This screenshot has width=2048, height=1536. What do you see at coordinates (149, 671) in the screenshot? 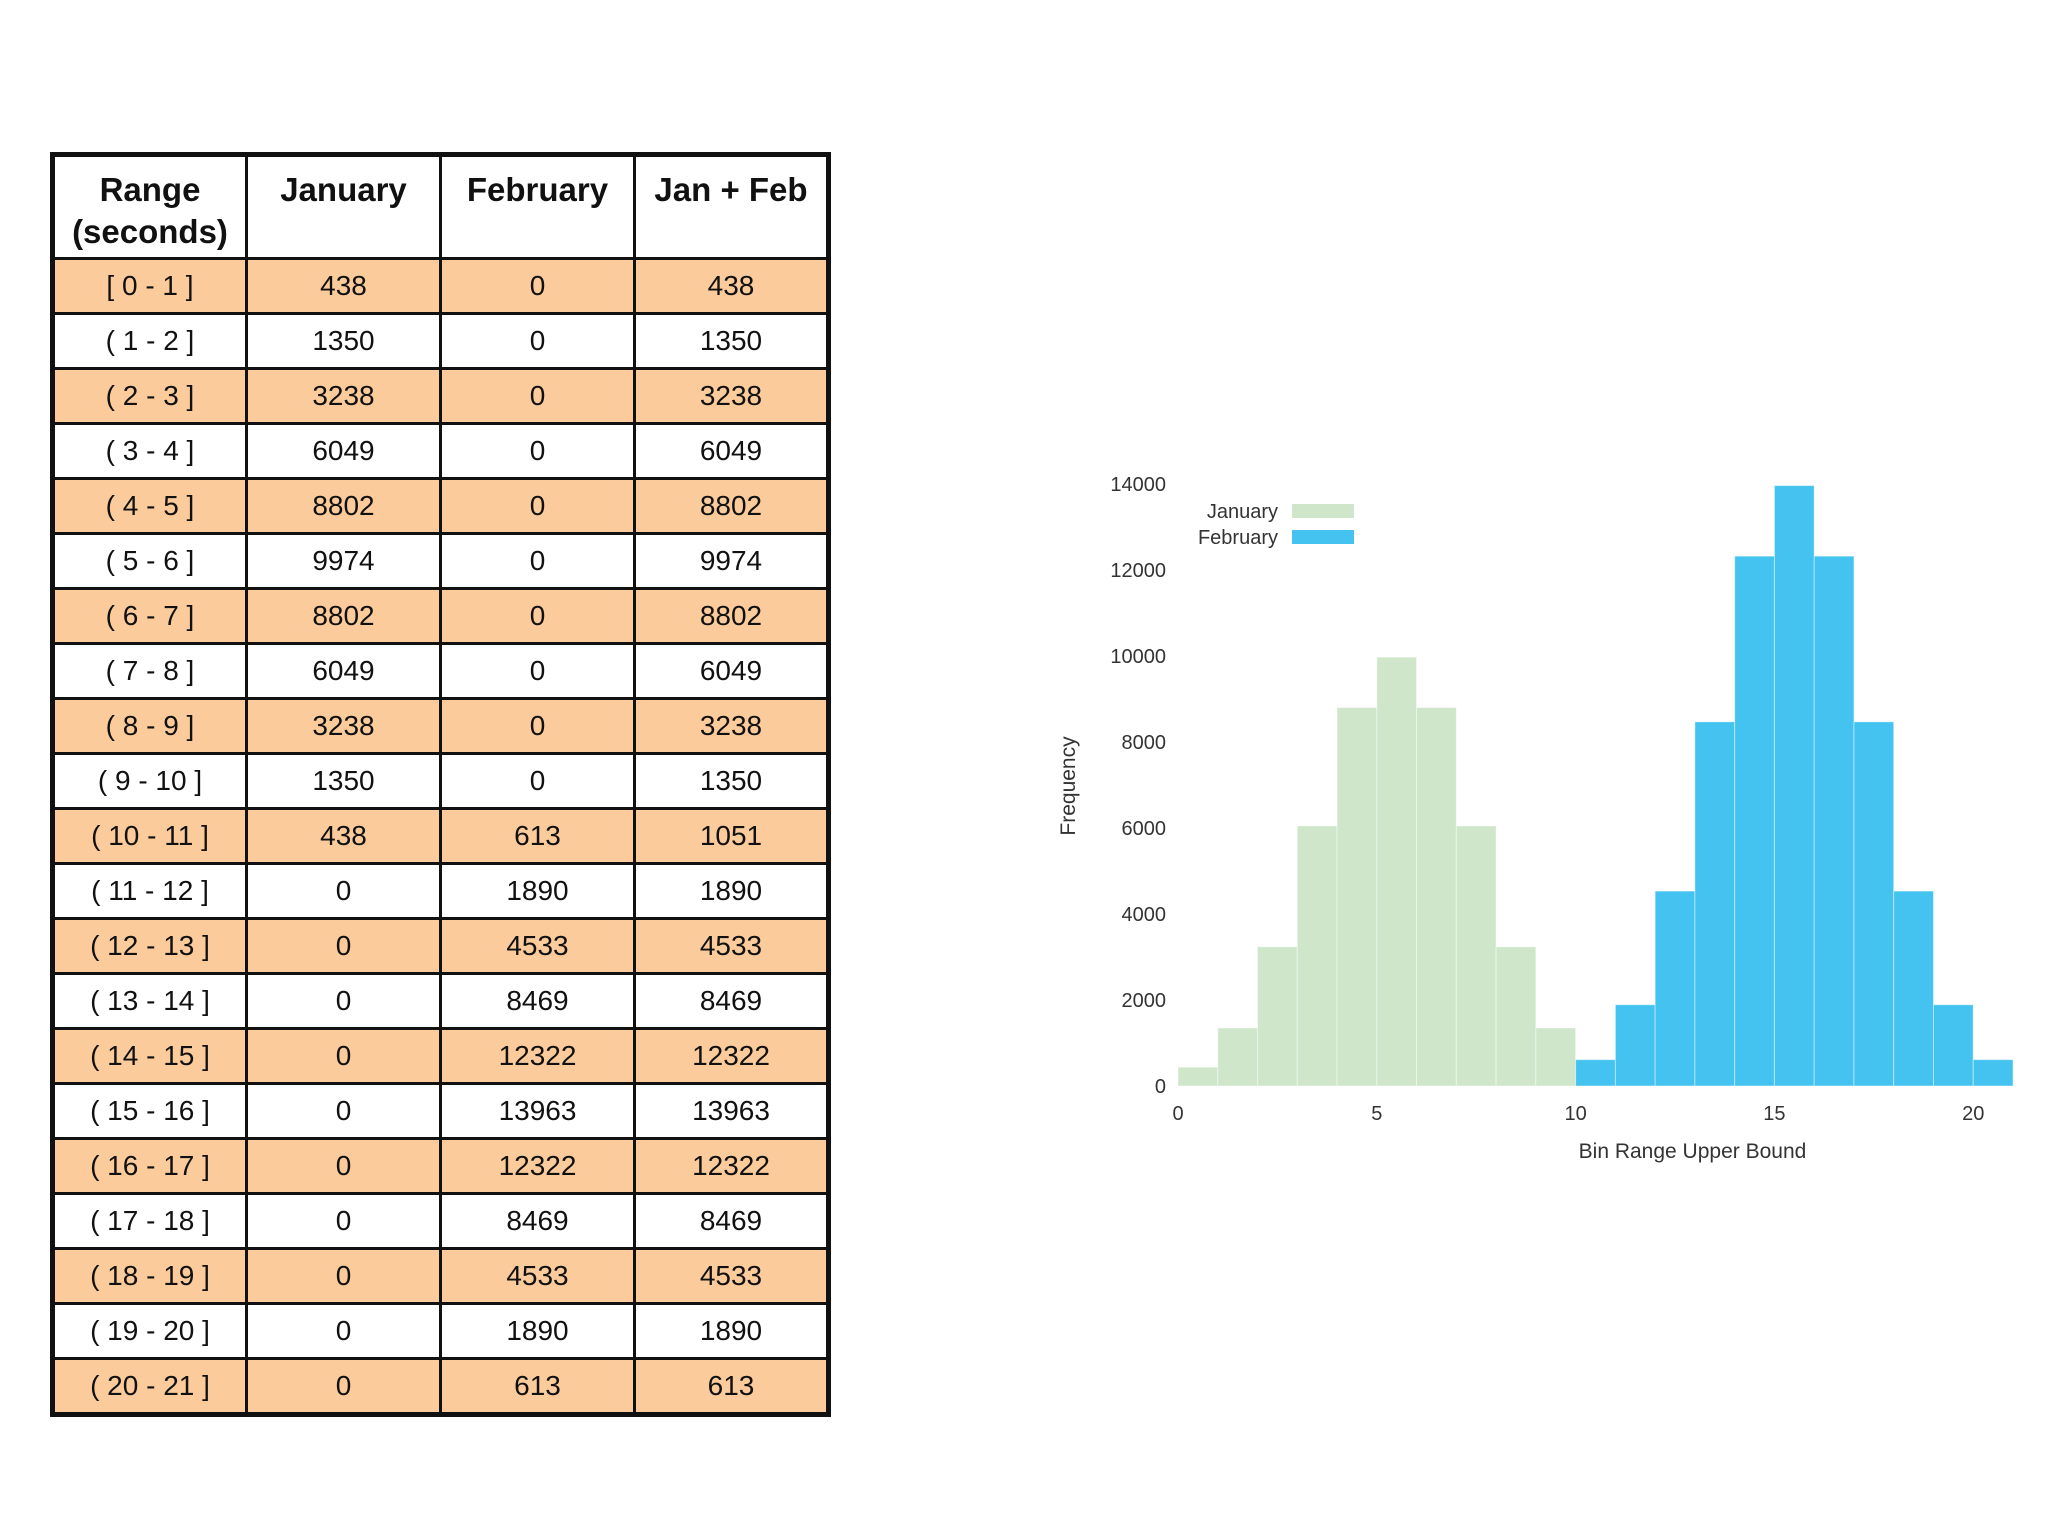
I see `table-cell: ( 7 - 8 ]` at bounding box center [149, 671].